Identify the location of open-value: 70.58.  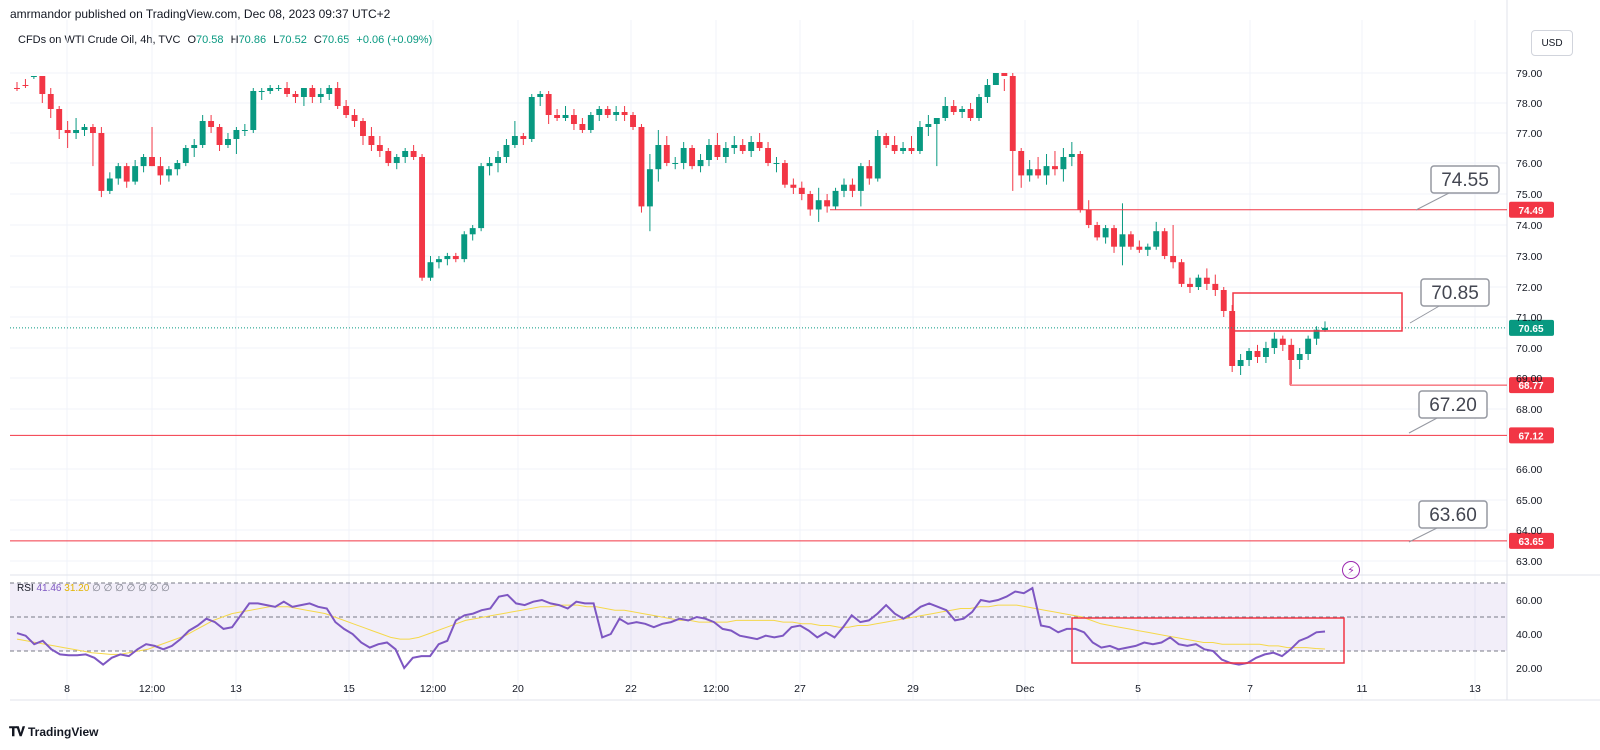
(210, 40).